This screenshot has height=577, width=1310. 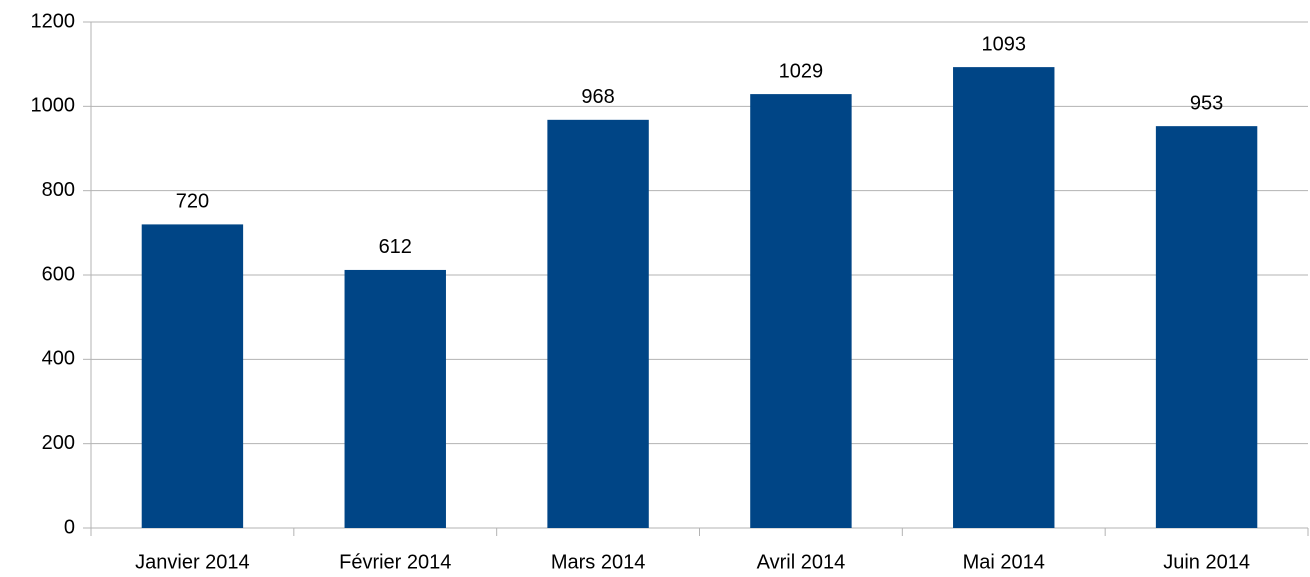 What do you see at coordinates (58, 443) in the screenshot?
I see `y-tick-label: 200` at bounding box center [58, 443].